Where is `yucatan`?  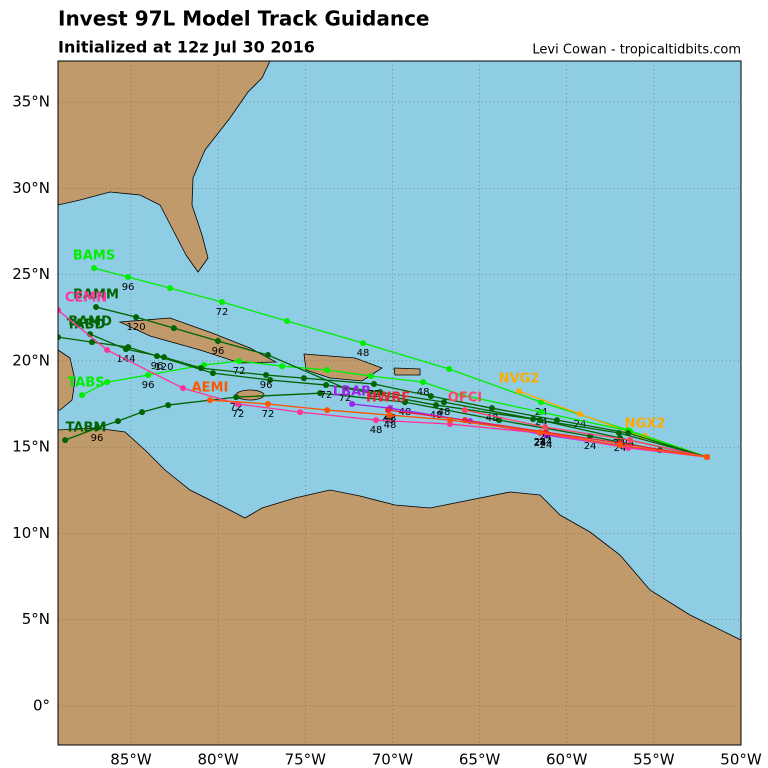
yucatan is located at coordinates (67, 380).